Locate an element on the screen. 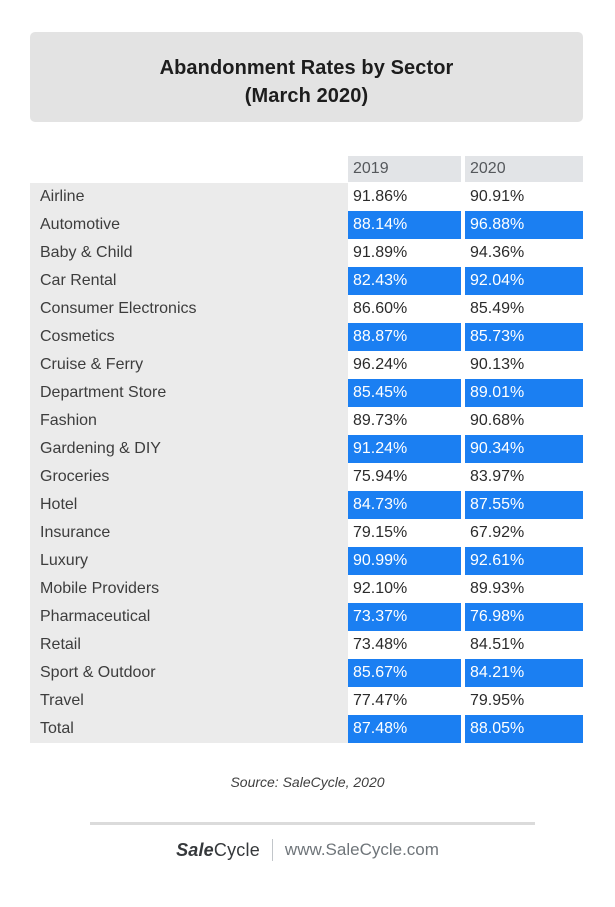  value-2020: 89.01% is located at coordinates (524, 393).